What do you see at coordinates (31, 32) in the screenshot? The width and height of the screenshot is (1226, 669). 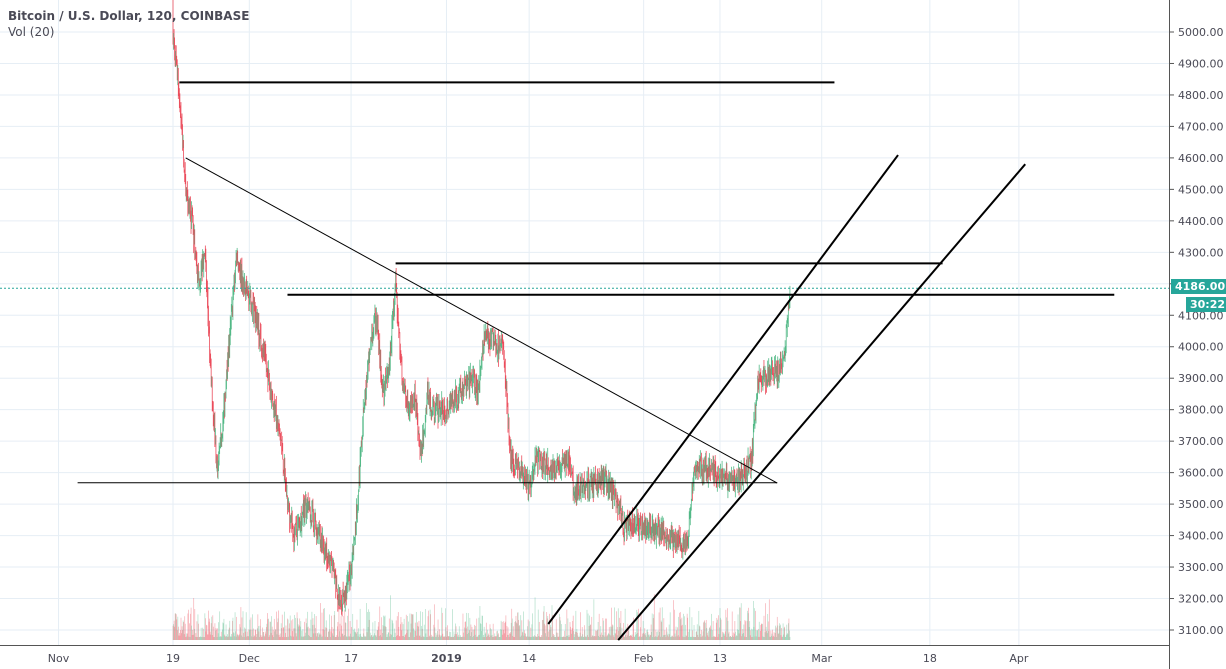 I see `volume-indicator-label: Vol (20)` at bounding box center [31, 32].